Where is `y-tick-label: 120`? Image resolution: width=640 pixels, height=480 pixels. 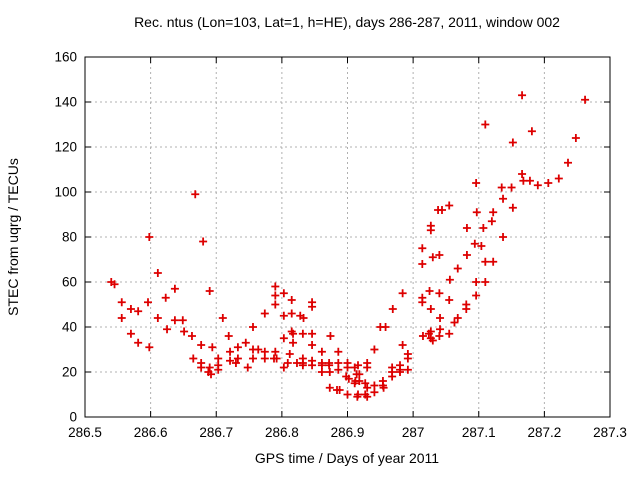 y-tick-label: 120 is located at coordinates (65, 147).